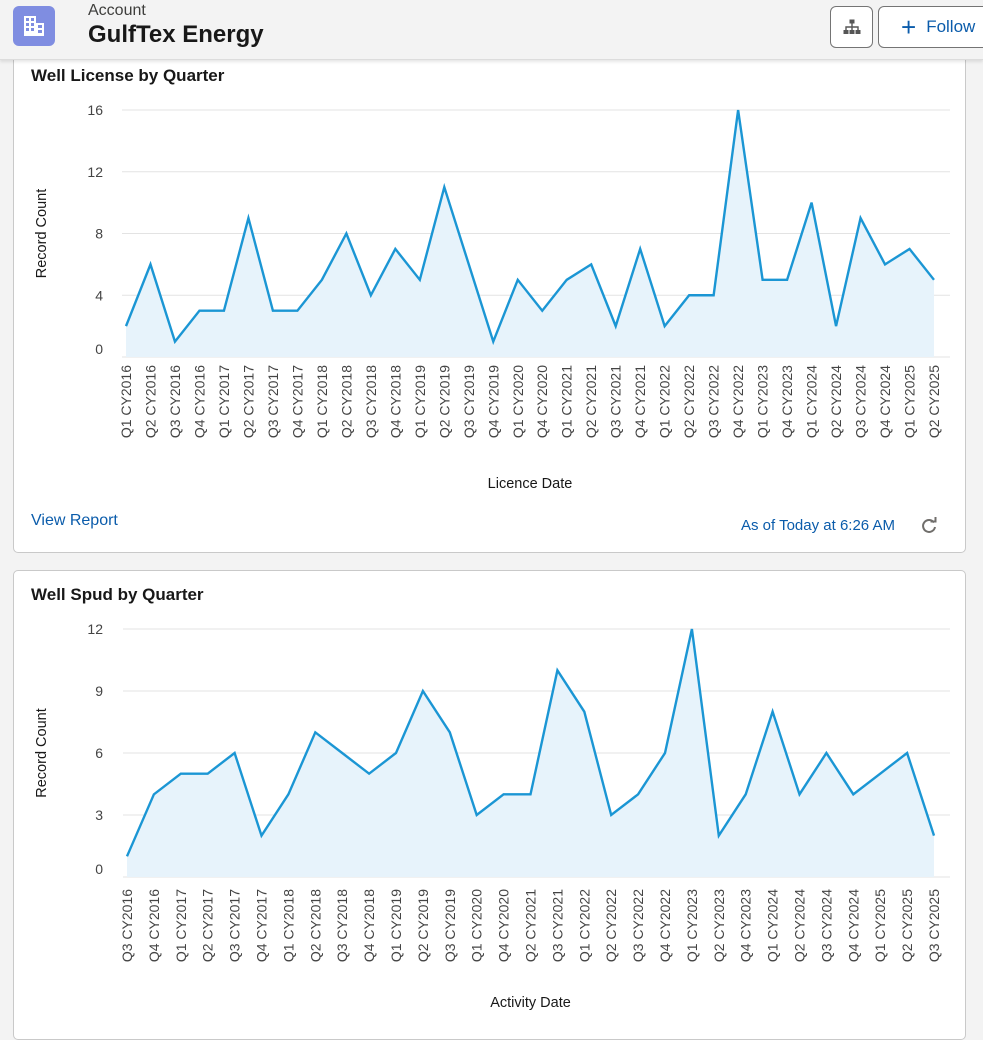 Image resolution: width=983 pixels, height=1040 pixels. What do you see at coordinates (567, 401) in the screenshot?
I see `x-tick-label: Q1 CY2021` at bounding box center [567, 401].